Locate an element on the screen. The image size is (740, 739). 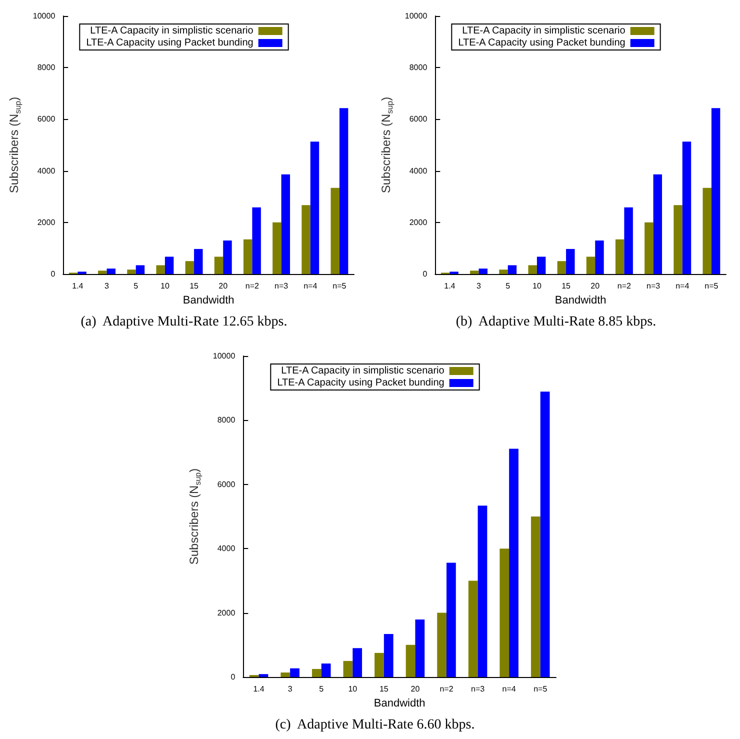
y-tick-label: 2000 is located at coordinates (418, 222).